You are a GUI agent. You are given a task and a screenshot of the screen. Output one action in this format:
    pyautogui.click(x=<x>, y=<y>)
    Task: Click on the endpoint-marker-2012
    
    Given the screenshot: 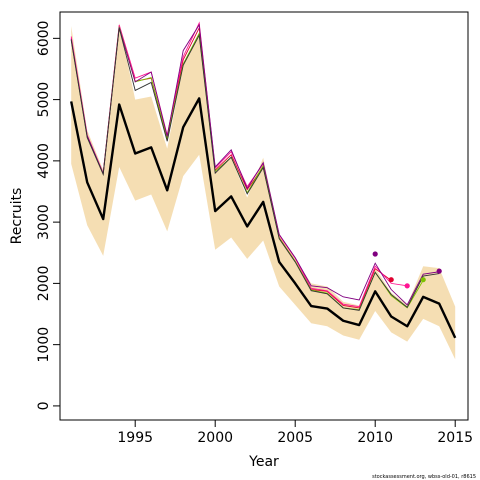 What is the action you would take?
    pyautogui.click(x=407, y=286)
    